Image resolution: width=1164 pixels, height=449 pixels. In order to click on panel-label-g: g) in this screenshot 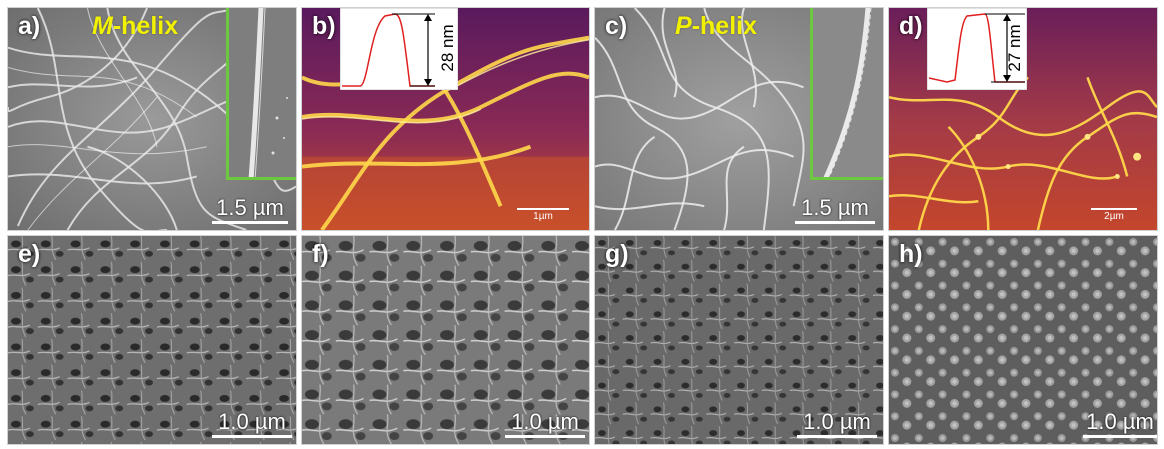, I will do `click(617, 254)`.